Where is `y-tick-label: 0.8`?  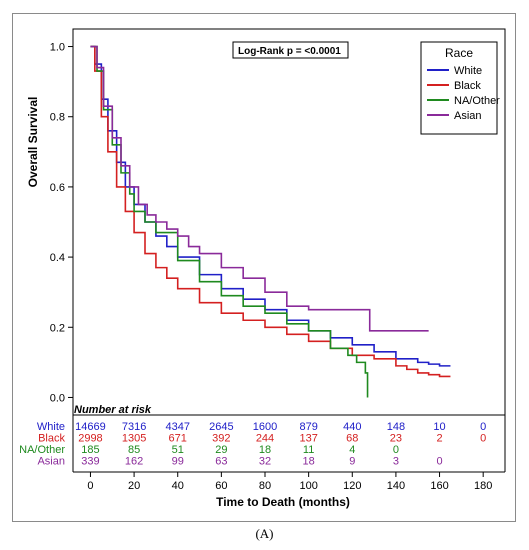
y-tick-label: 0.8 is located at coordinates (57, 118).